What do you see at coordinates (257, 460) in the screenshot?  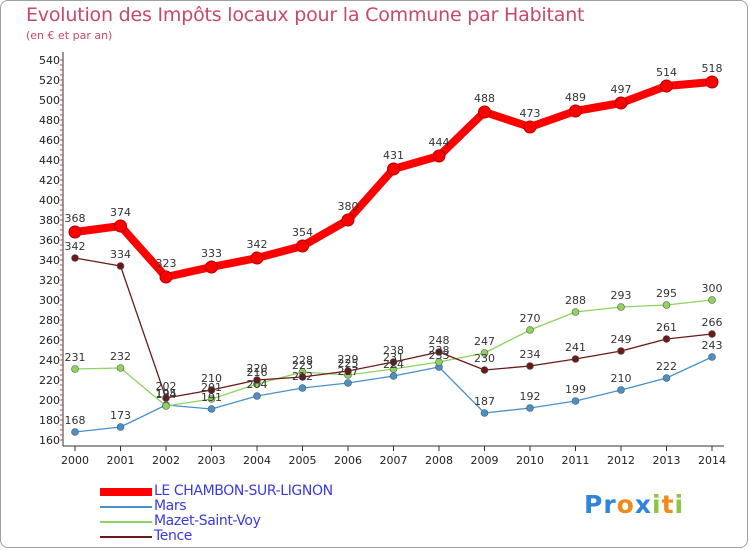 I see `x-tick-label: 2004` at bounding box center [257, 460].